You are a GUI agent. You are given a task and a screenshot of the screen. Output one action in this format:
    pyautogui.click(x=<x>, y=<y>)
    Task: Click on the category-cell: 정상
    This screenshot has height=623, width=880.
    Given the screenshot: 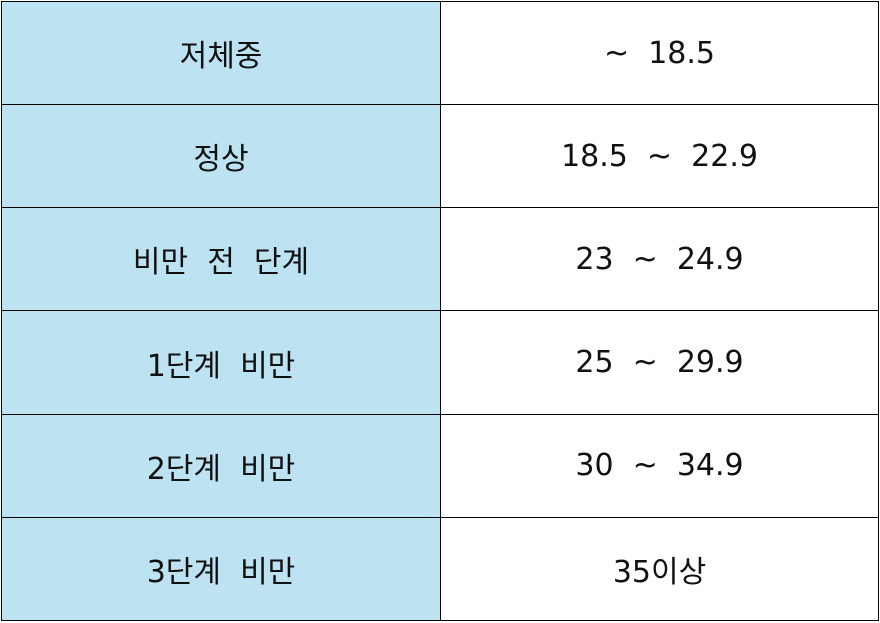 What is the action you would take?
    pyautogui.click(x=221, y=156)
    